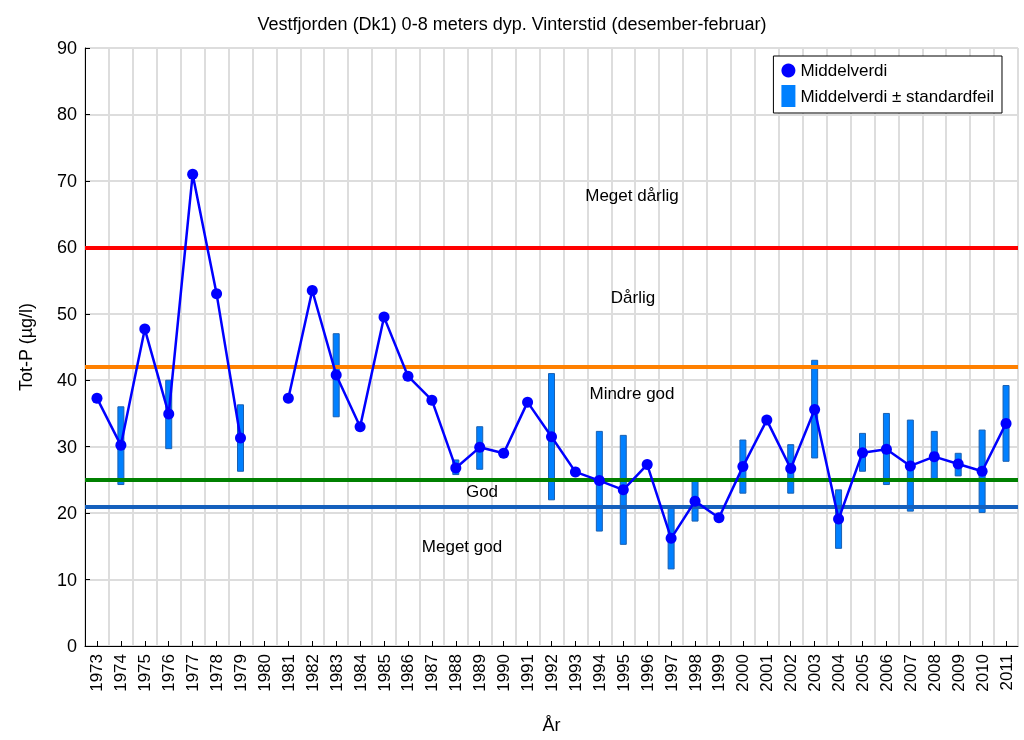 The image size is (1024, 740). Describe the element at coordinates (632, 195) in the screenshot. I see `annotation: Meget dårlig` at that location.